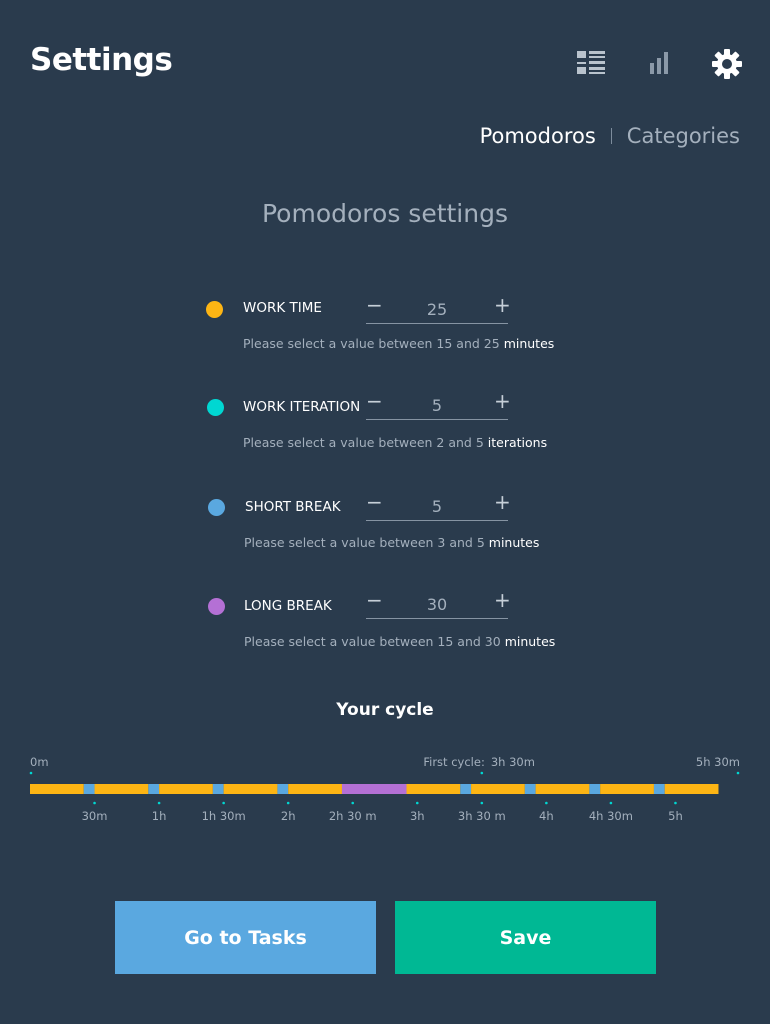 The height and width of the screenshot is (1024, 770). I want to click on tab-bar: Pomodoros Categories, so click(610, 136).